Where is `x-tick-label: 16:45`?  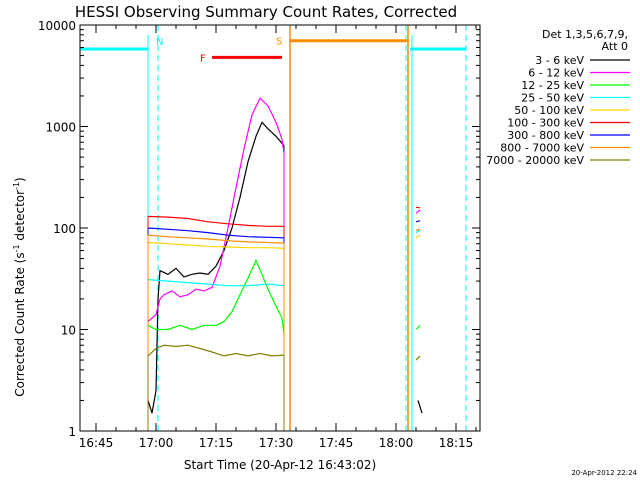
x-tick-label: 16:45 is located at coordinates (96, 443).